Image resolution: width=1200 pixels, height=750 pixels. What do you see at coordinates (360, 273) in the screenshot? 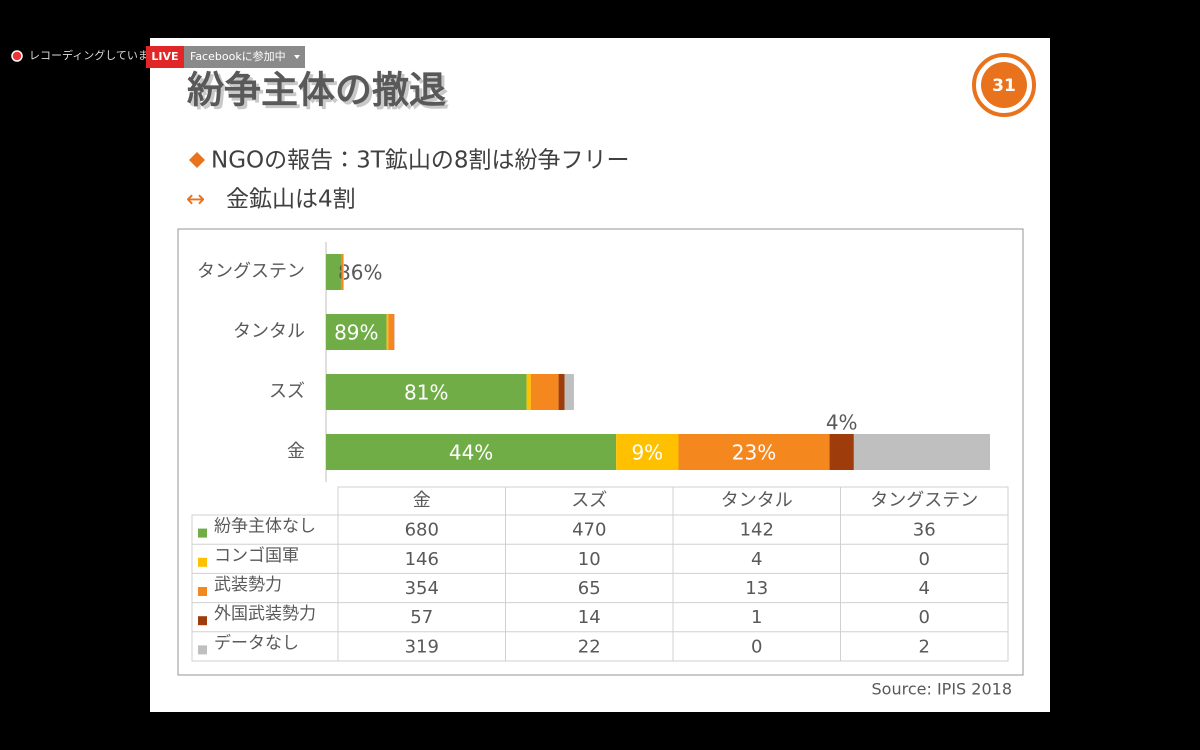
I see `data-label: 86%` at bounding box center [360, 273].